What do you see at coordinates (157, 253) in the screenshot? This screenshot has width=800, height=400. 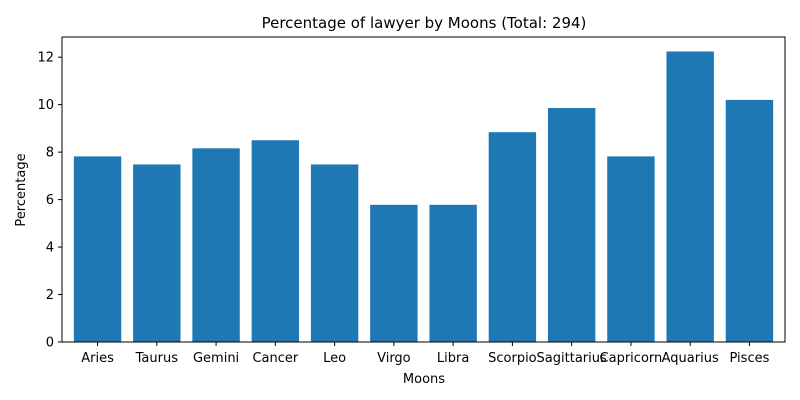 I see `bar-taurus` at bounding box center [157, 253].